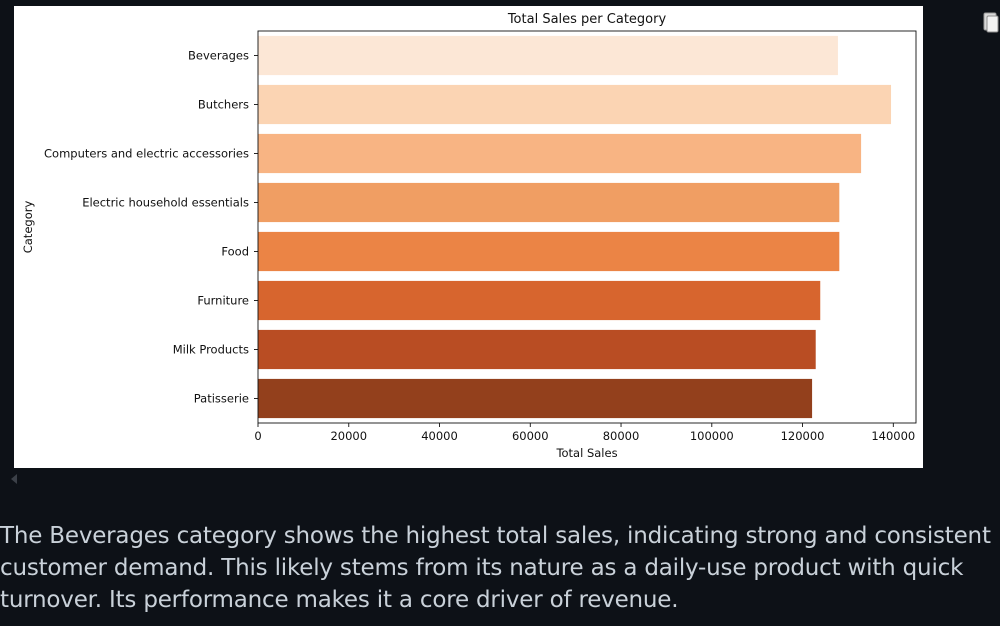 The width and height of the screenshot is (1000, 626). What do you see at coordinates (165, 203) in the screenshot?
I see `y-tick-label: Electric household essentials` at bounding box center [165, 203].